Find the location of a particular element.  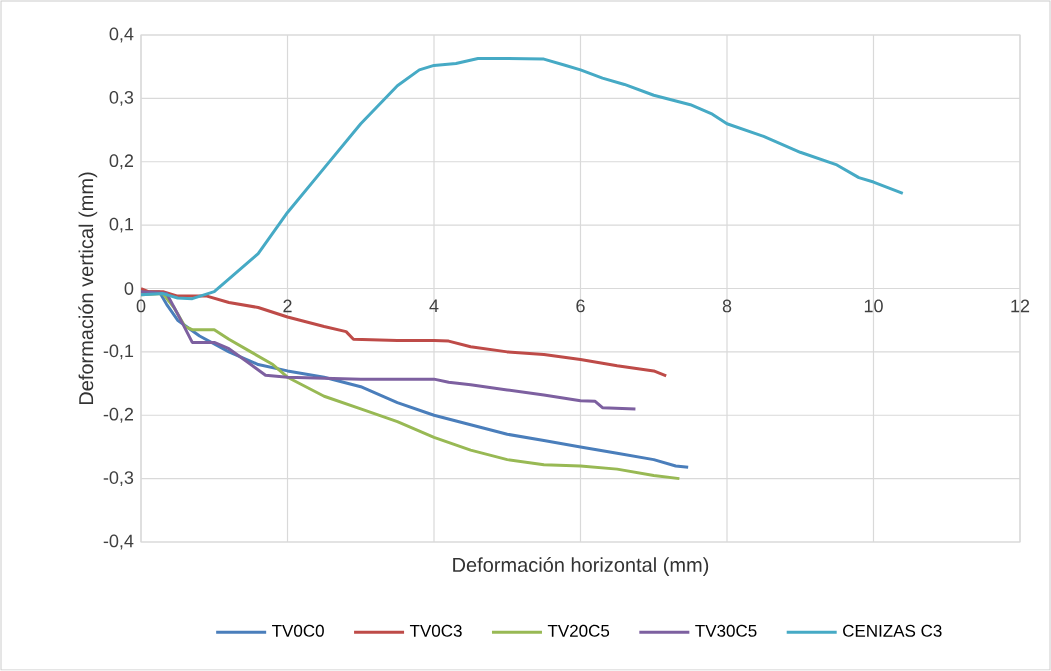

y-tick-label: 0,2 is located at coordinates (121, 162).